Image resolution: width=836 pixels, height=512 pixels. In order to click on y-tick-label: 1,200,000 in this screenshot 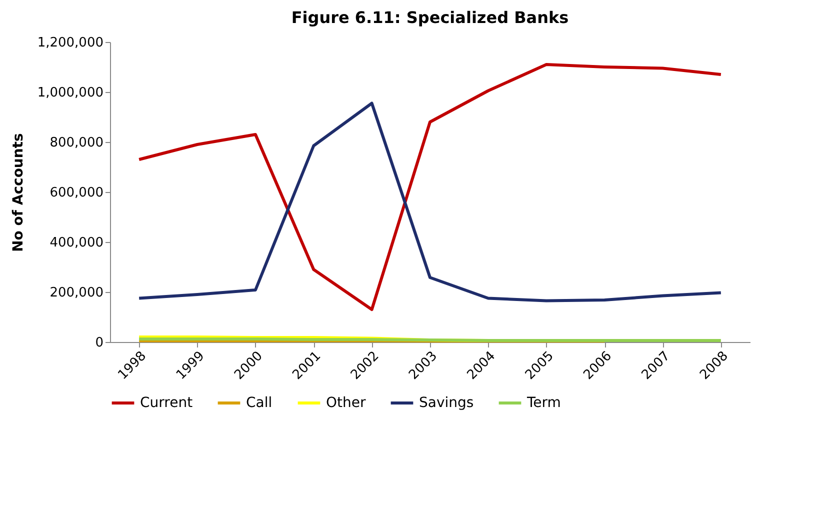, I will do `click(70, 43)`.